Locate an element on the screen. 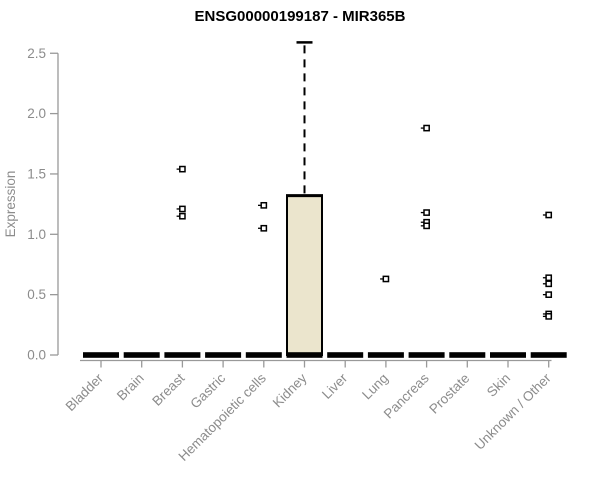 This screenshot has width=600, height=500. box-group-liver is located at coordinates (345, 355).